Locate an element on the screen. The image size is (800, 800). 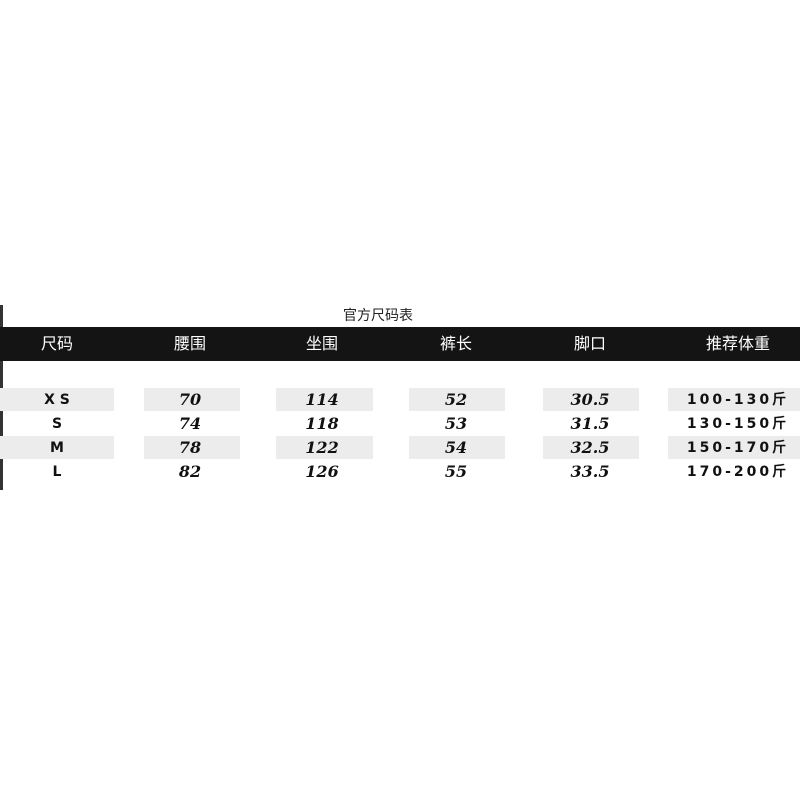
column-header: 裤长 is located at coordinates (456, 343).